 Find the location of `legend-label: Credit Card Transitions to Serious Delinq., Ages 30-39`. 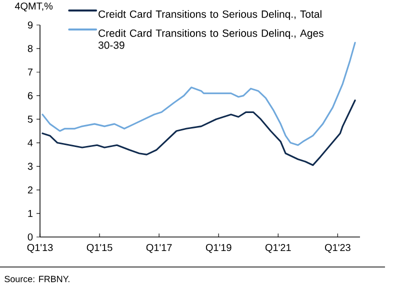

legend-label: Credit Card Transitions to Serious Delinq., Ages 30-39 is located at coordinates (211, 39).